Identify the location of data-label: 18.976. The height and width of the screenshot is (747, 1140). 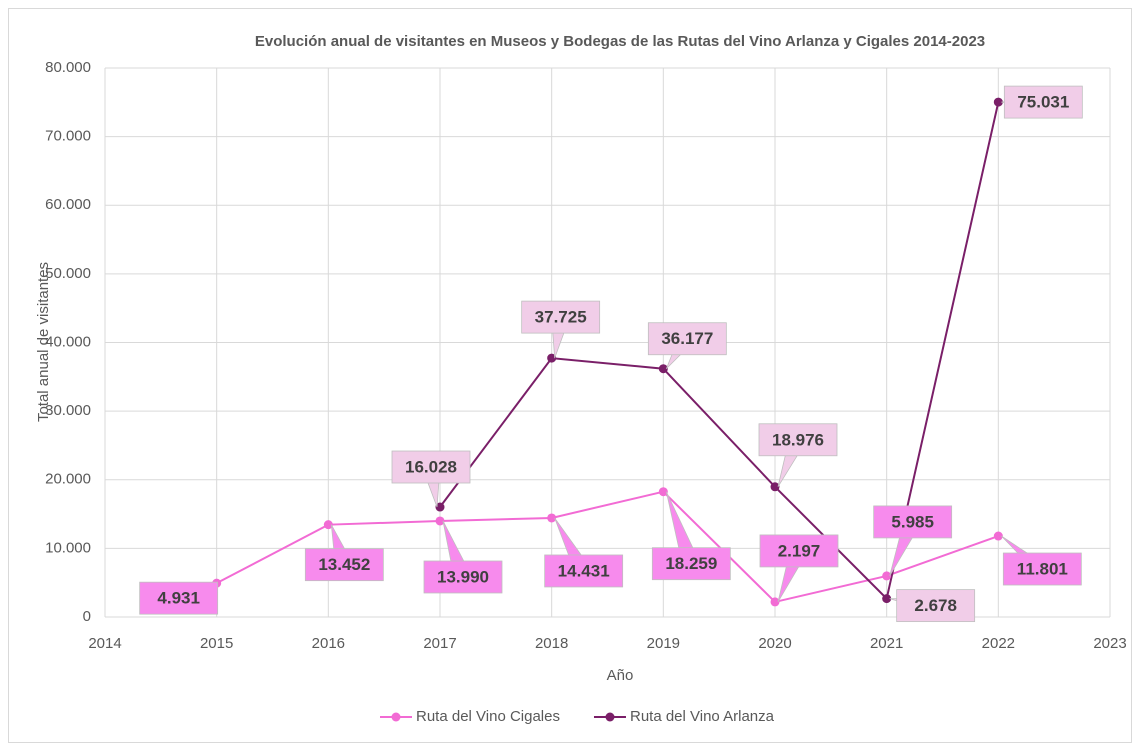
(798, 439).